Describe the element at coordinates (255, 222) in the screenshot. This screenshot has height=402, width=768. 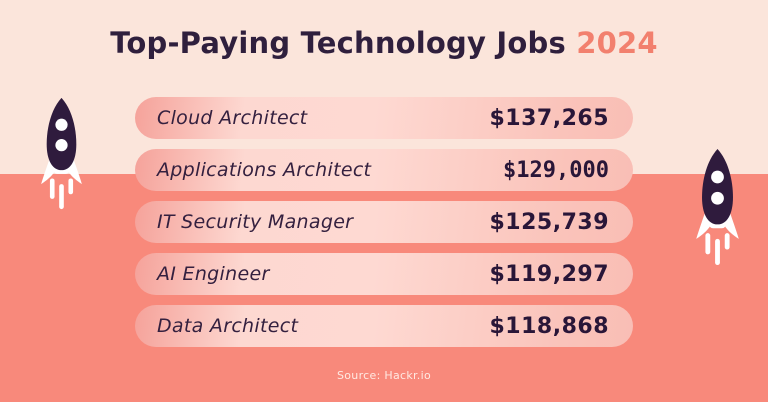
I see `job-title: IT Security Manager` at that location.